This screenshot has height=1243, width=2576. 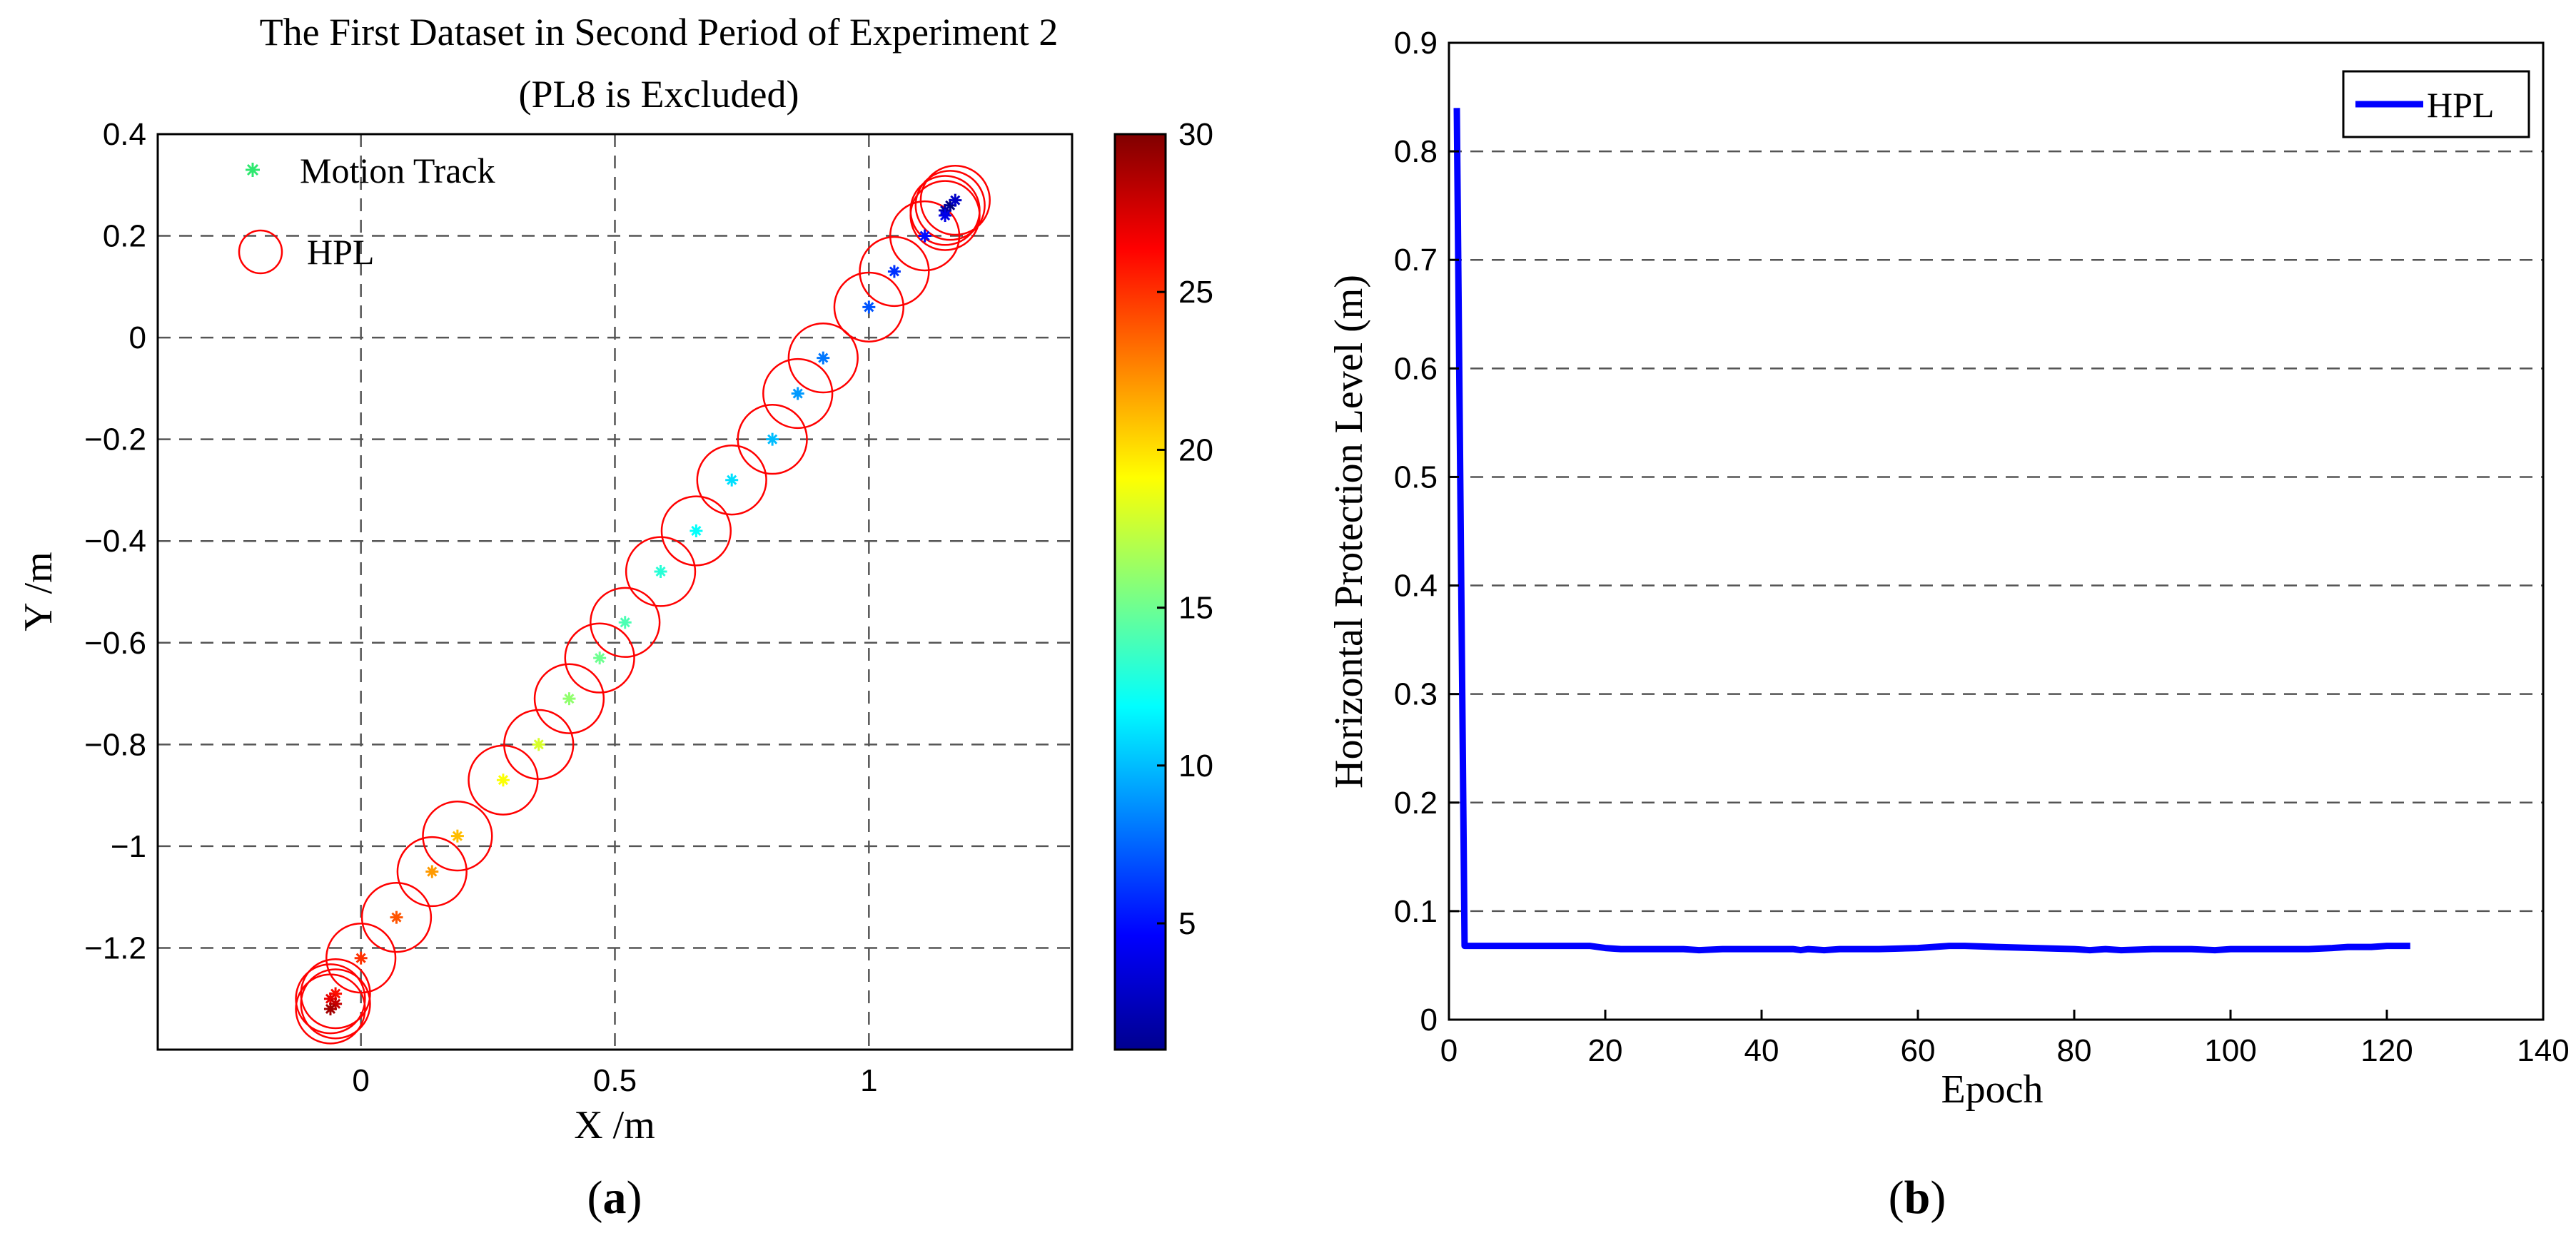 What do you see at coordinates (397, 171) in the screenshot?
I see `legend-label-motion-track: Motion Track` at bounding box center [397, 171].